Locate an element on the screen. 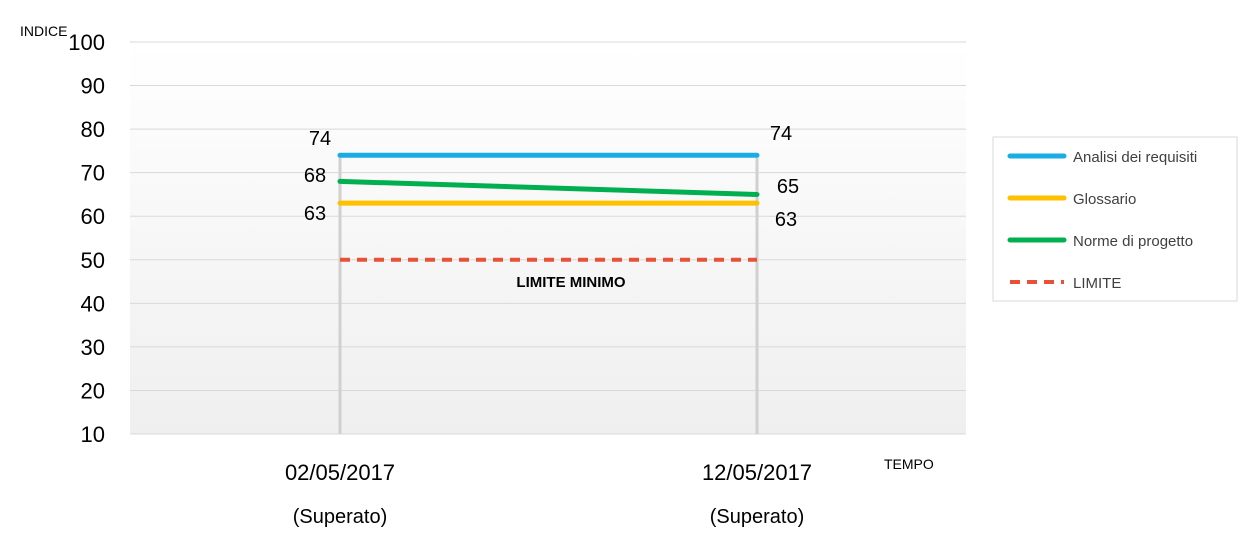 The height and width of the screenshot is (548, 1248). data-labels: 74 68 63 74 65 63 is located at coordinates (551, 177).